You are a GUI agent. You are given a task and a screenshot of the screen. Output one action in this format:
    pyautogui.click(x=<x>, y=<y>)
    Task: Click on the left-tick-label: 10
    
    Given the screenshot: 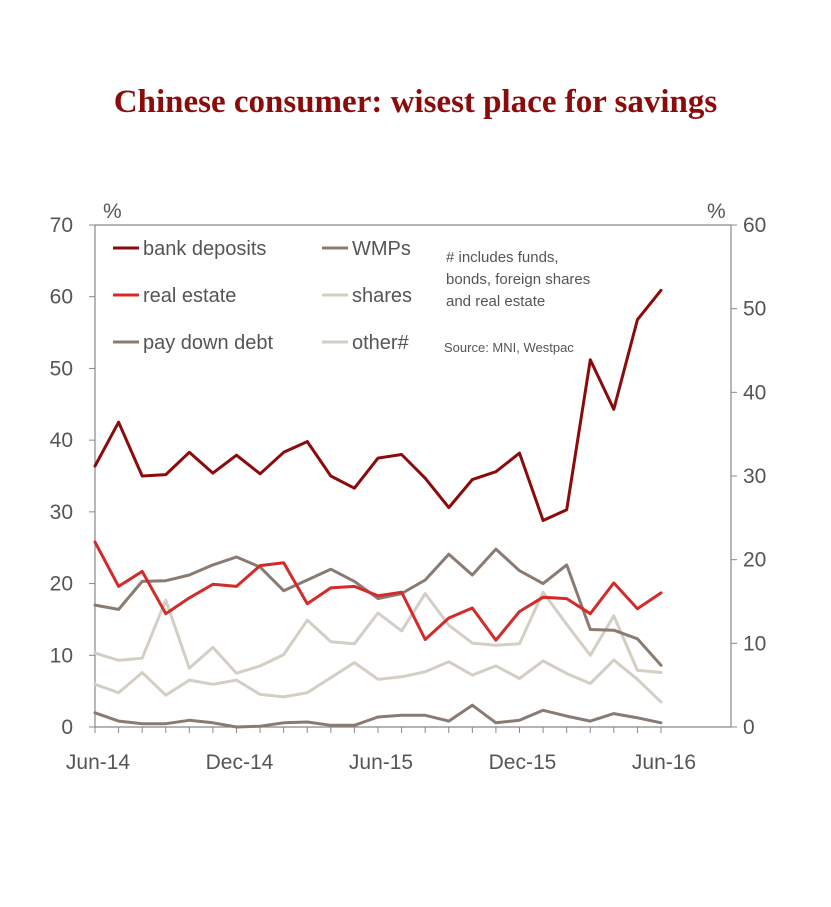 What is the action you would take?
    pyautogui.click(x=61, y=655)
    